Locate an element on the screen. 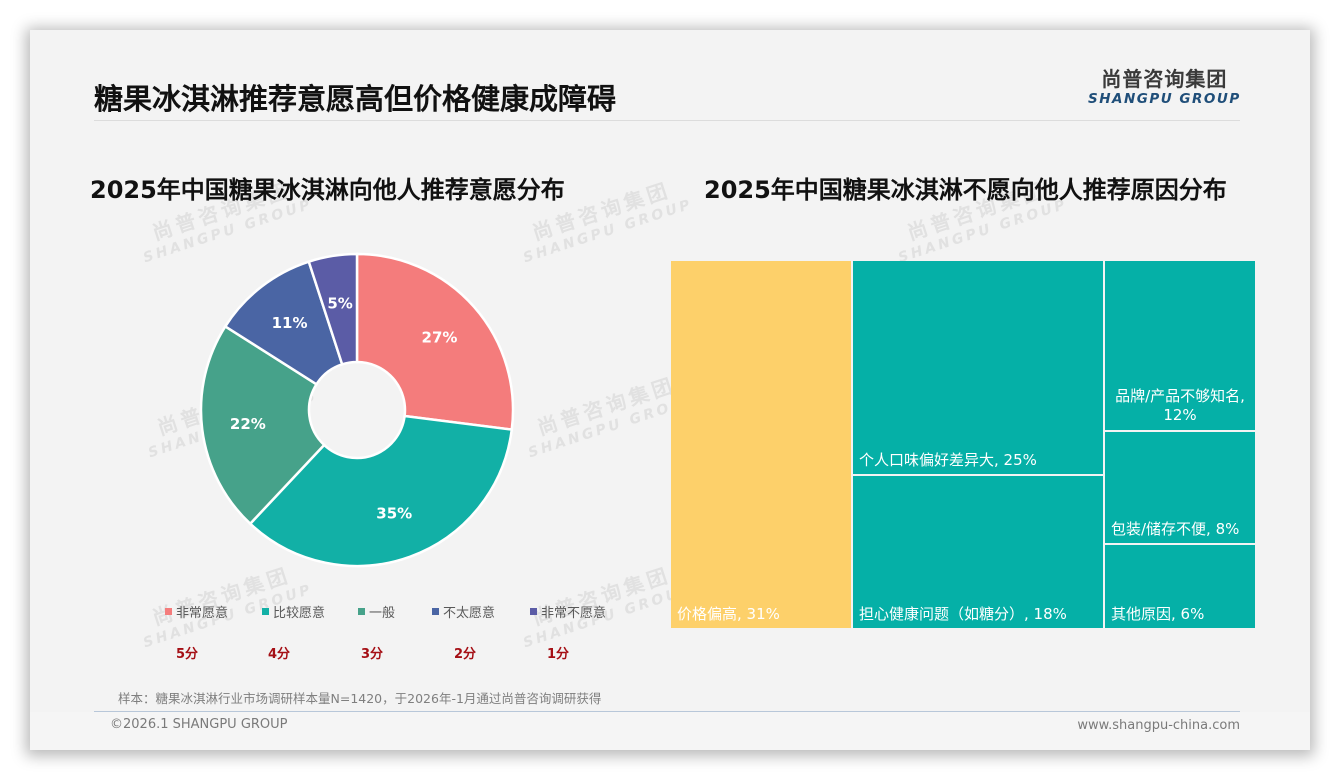 The image size is (1340, 780). treemap-tile-health: 担心健康问题（如糖分）, 18% is located at coordinates (978, 552).